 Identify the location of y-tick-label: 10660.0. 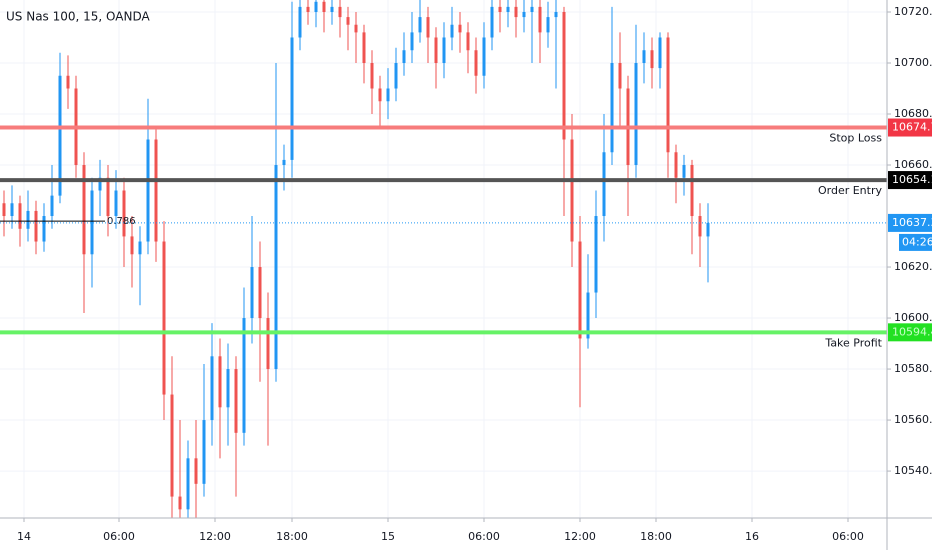
(913, 164).